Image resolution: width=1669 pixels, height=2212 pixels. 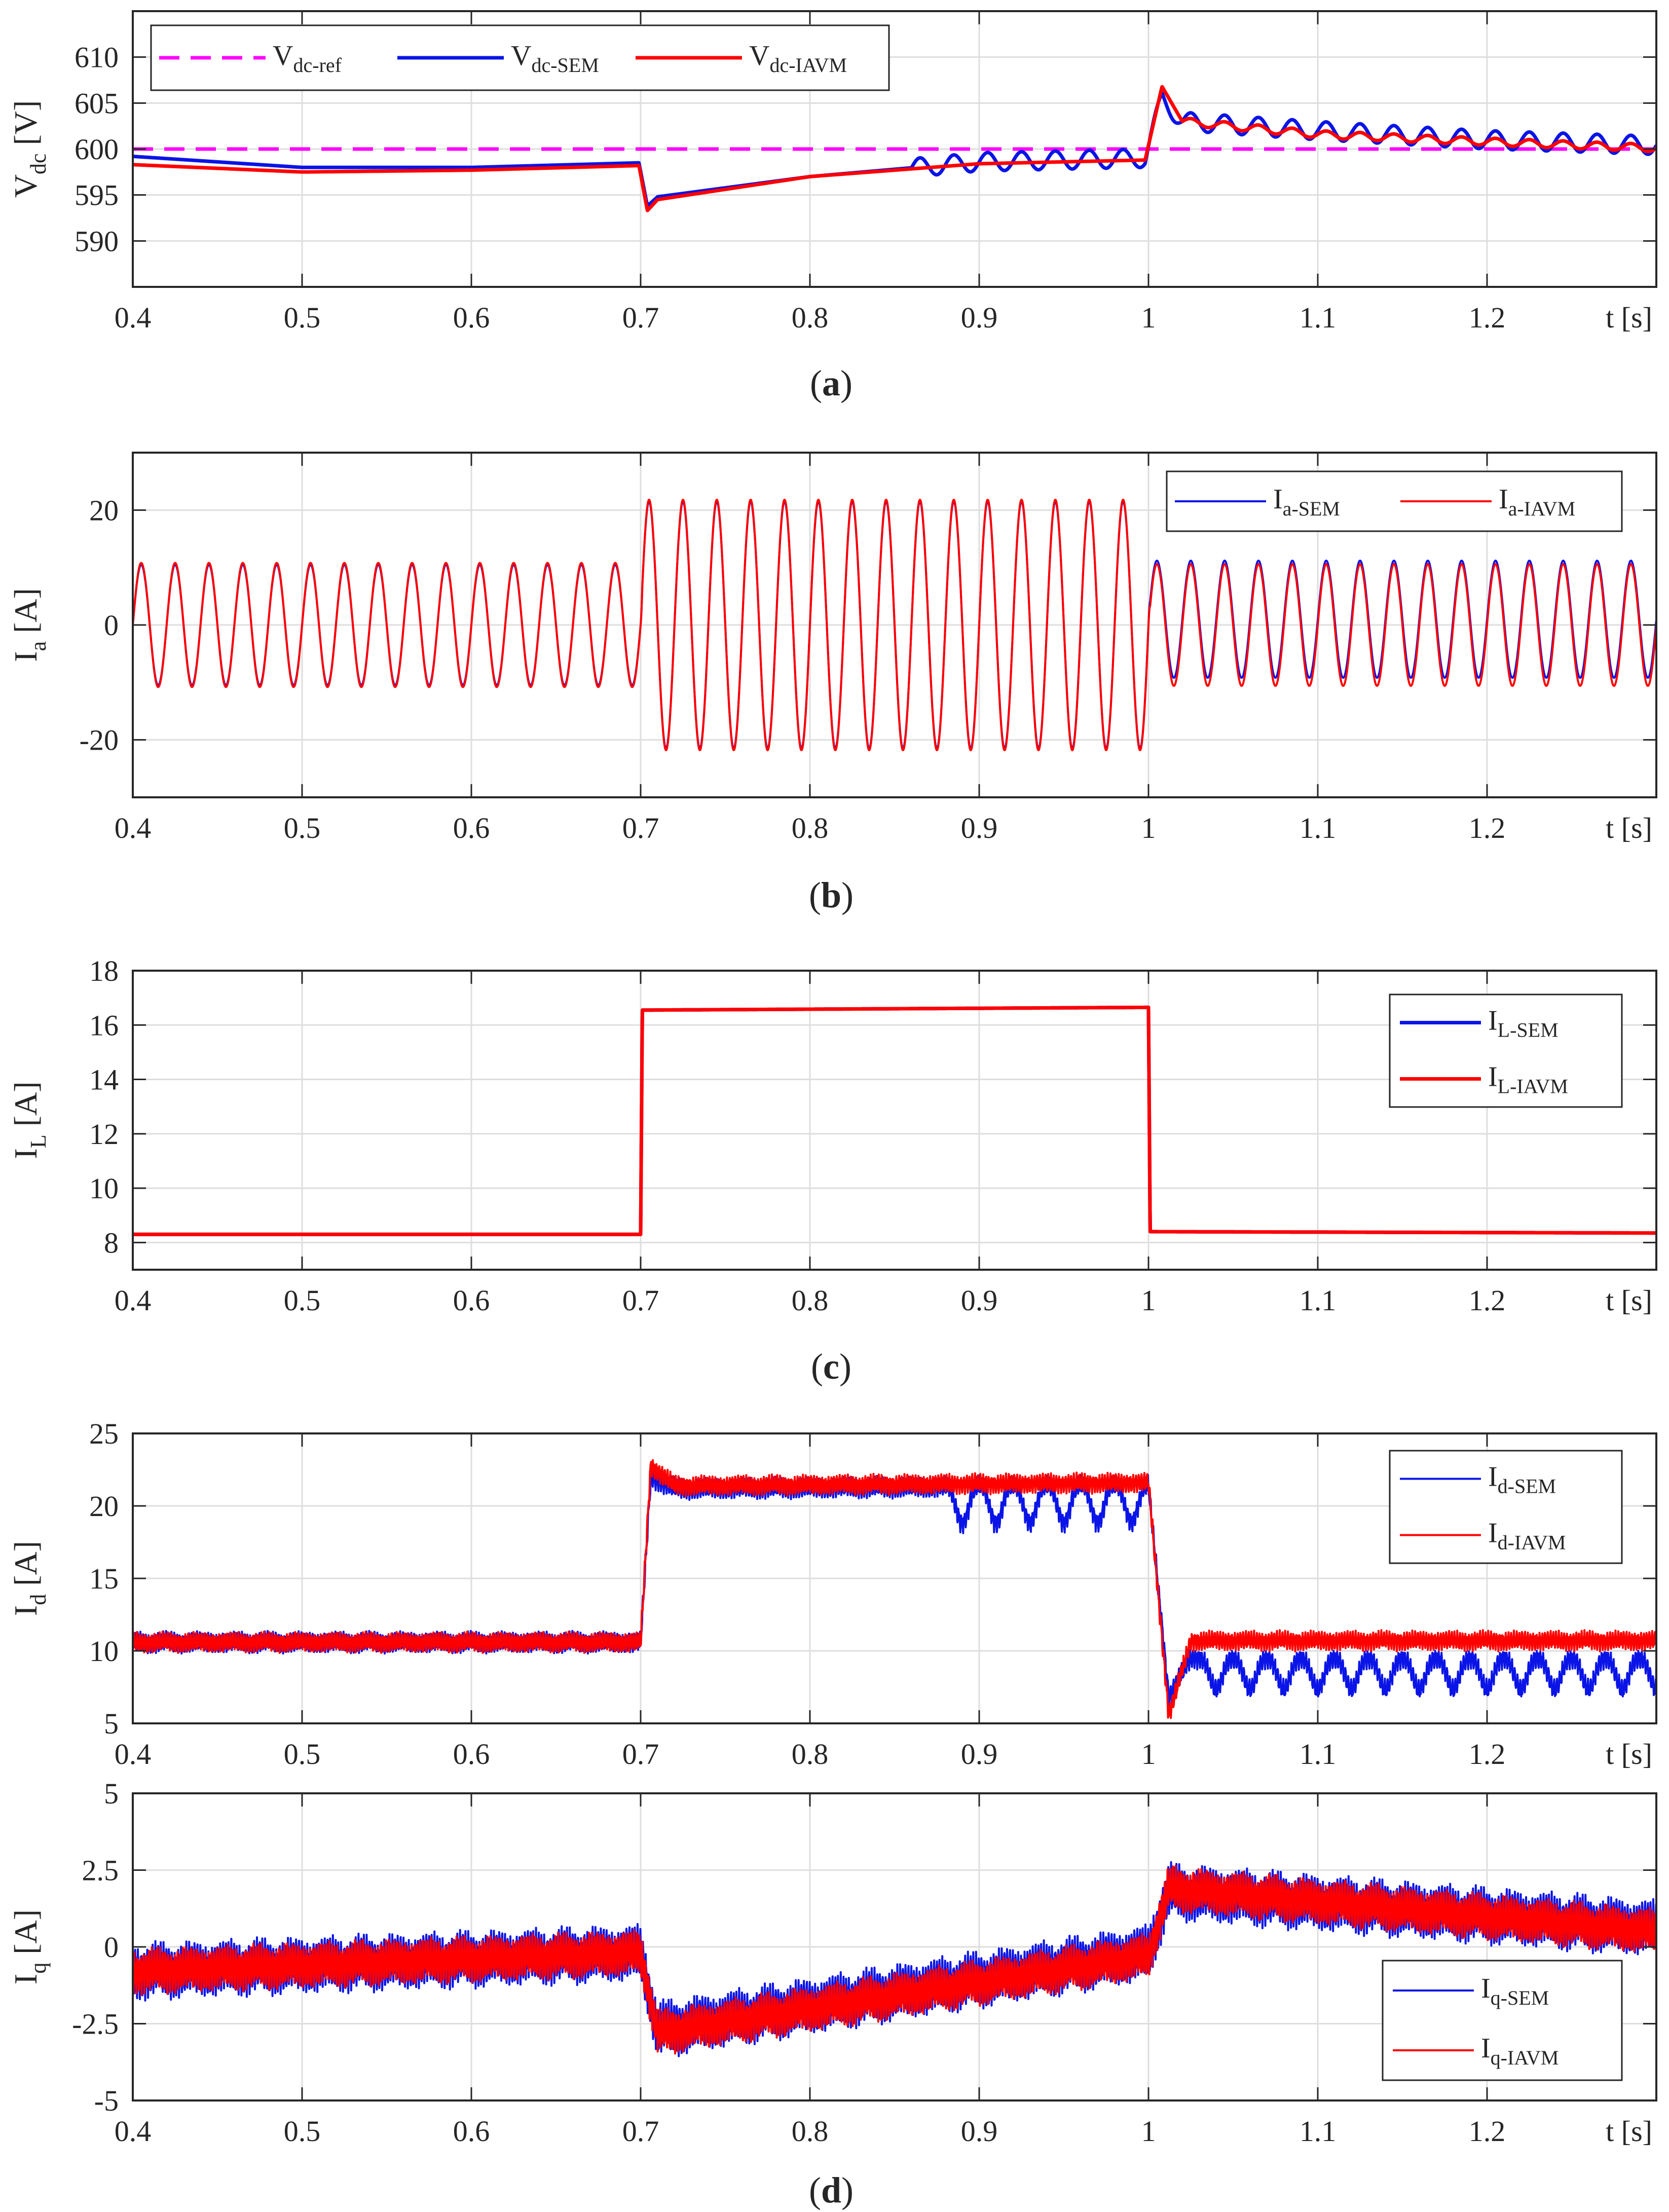 I want to click on y-tick-label: 610, so click(x=97, y=58).